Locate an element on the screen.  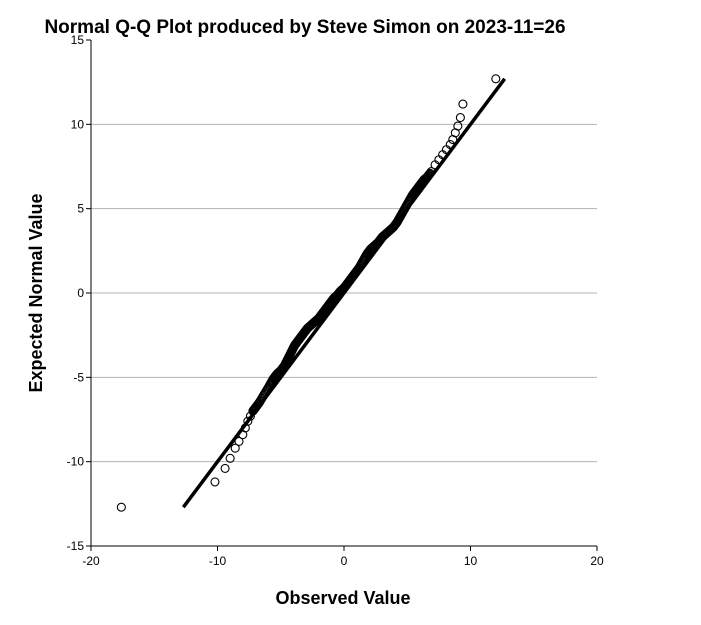
x-tick-label: -10 is located at coordinates (218, 561).